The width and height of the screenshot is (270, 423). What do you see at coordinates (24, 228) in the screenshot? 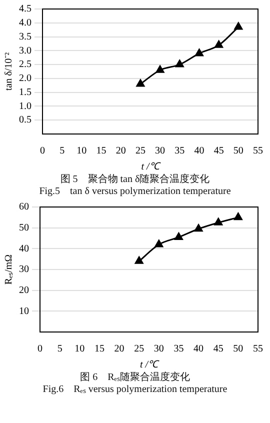
I see `y-tick-label: 50` at bounding box center [24, 228].